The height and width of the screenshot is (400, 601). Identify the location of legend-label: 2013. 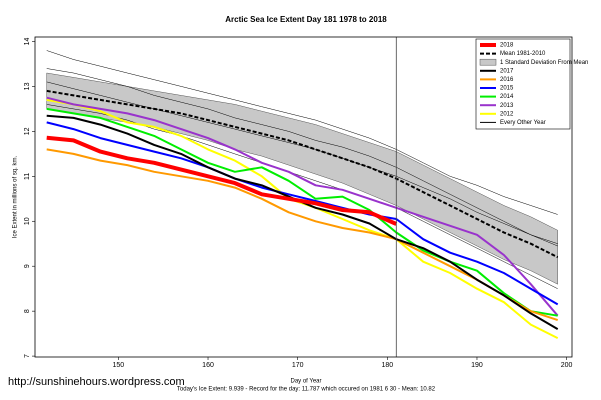
(507, 106).